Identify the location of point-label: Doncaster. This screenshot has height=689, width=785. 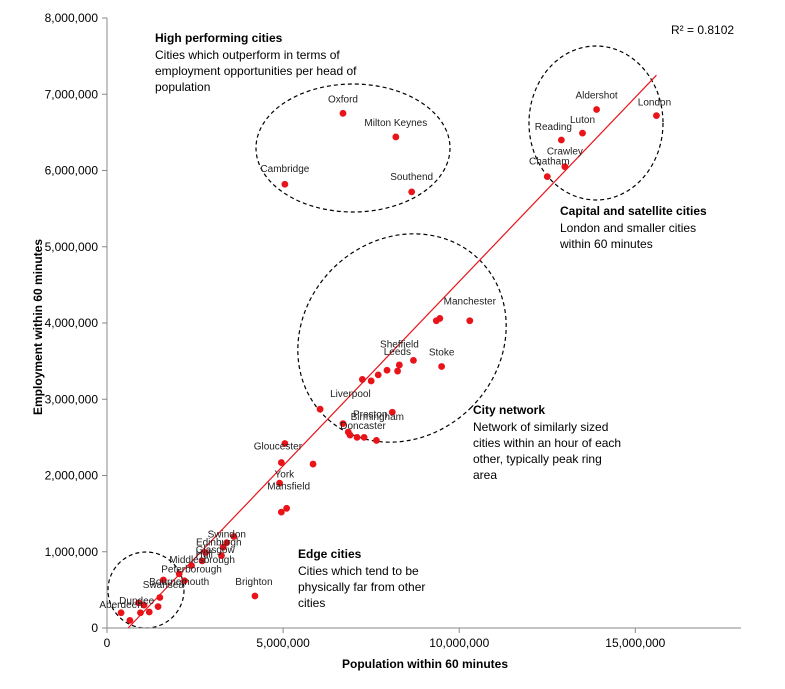
(363, 426).